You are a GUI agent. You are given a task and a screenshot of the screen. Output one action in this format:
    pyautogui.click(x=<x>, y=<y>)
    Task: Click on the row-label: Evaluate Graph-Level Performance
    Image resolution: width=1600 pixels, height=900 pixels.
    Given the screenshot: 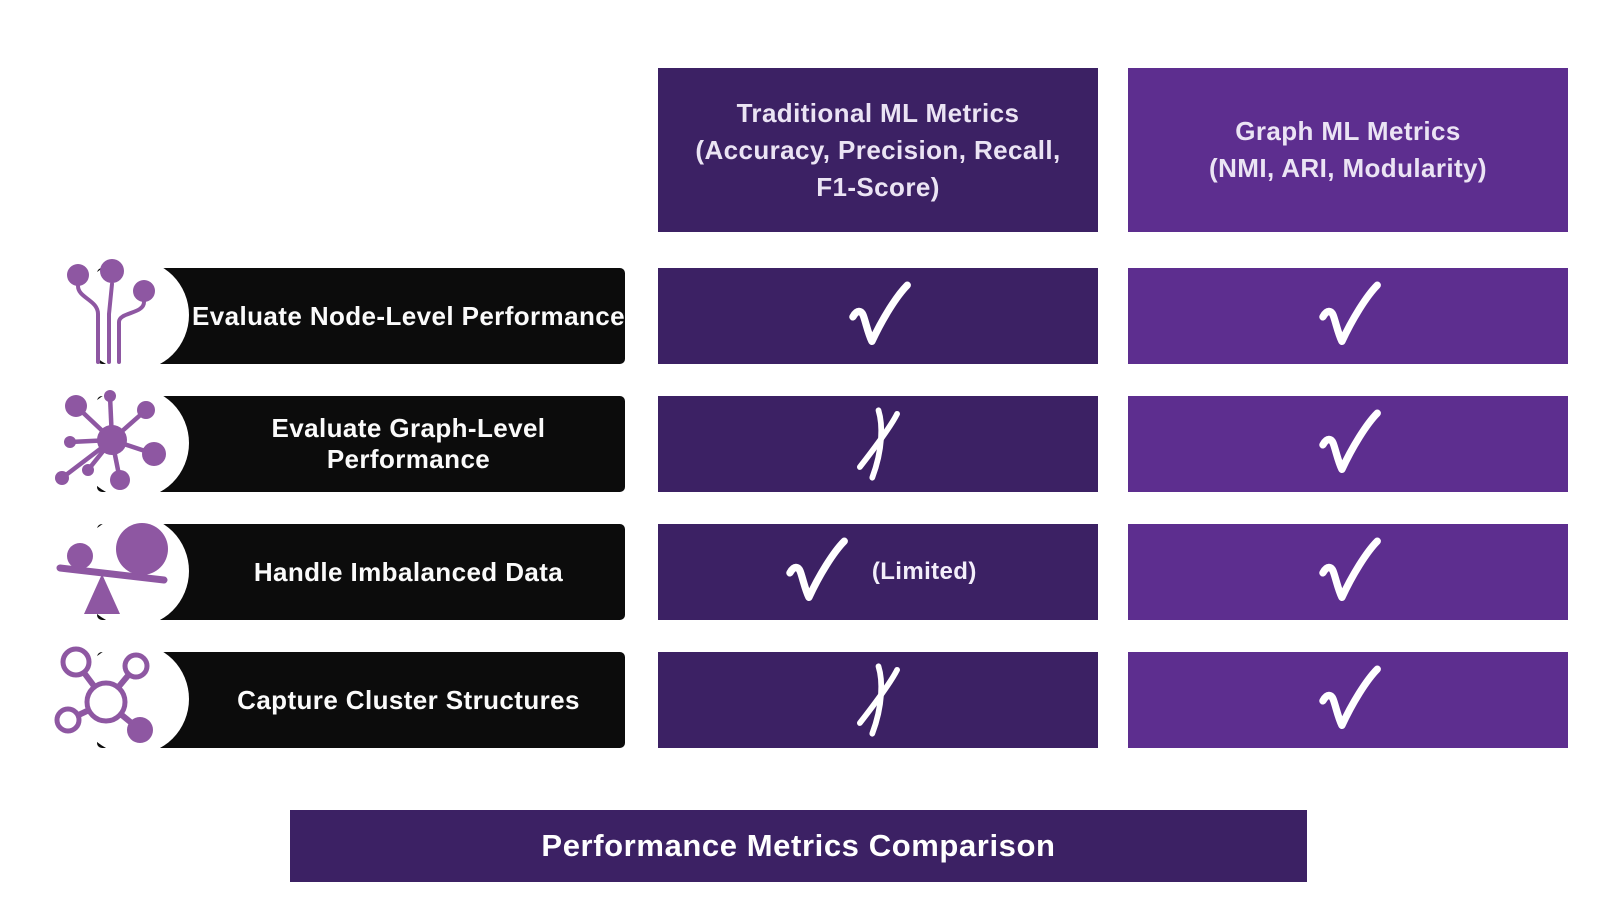 What is the action you would take?
    pyautogui.click(x=408, y=443)
    